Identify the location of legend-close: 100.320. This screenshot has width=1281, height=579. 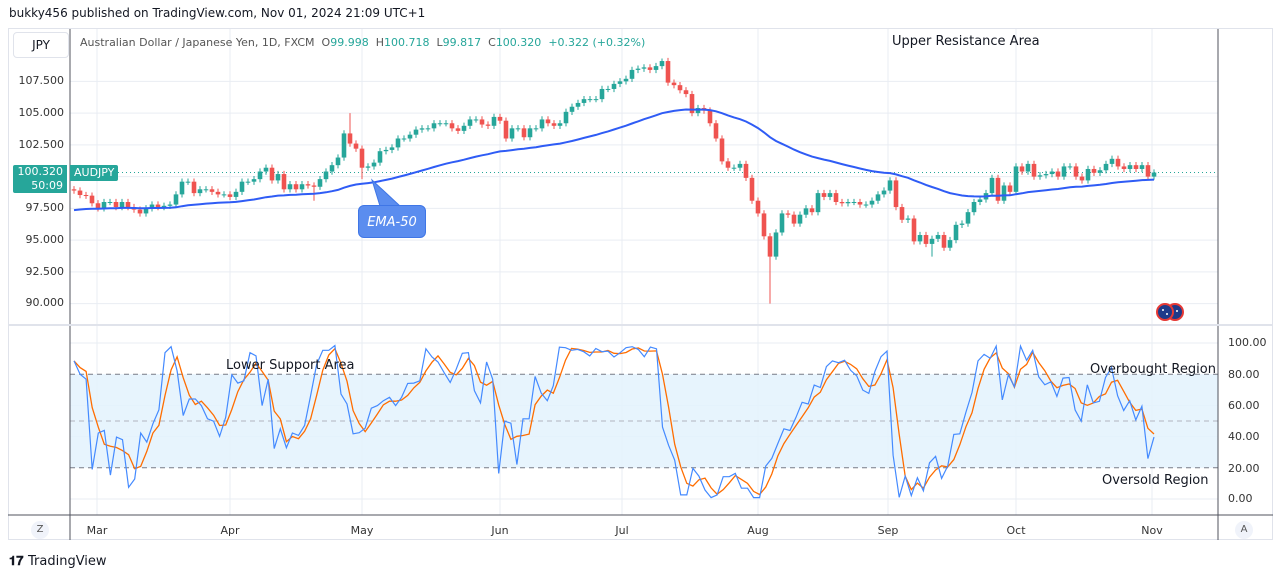
(518, 42).